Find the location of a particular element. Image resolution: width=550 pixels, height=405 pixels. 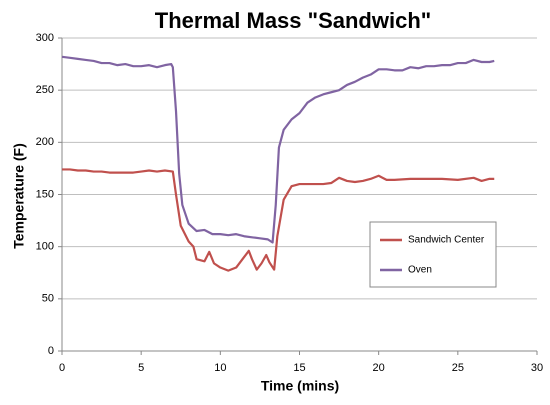

legend-box is located at coordinates (433, 254).